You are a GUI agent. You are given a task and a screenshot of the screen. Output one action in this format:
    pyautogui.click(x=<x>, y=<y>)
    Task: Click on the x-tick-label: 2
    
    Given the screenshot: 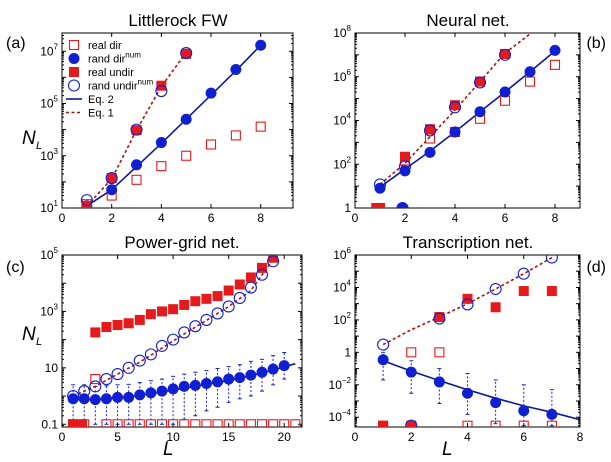 What is the action you would take?
    pyautogui.click(x=111, y=218)
    